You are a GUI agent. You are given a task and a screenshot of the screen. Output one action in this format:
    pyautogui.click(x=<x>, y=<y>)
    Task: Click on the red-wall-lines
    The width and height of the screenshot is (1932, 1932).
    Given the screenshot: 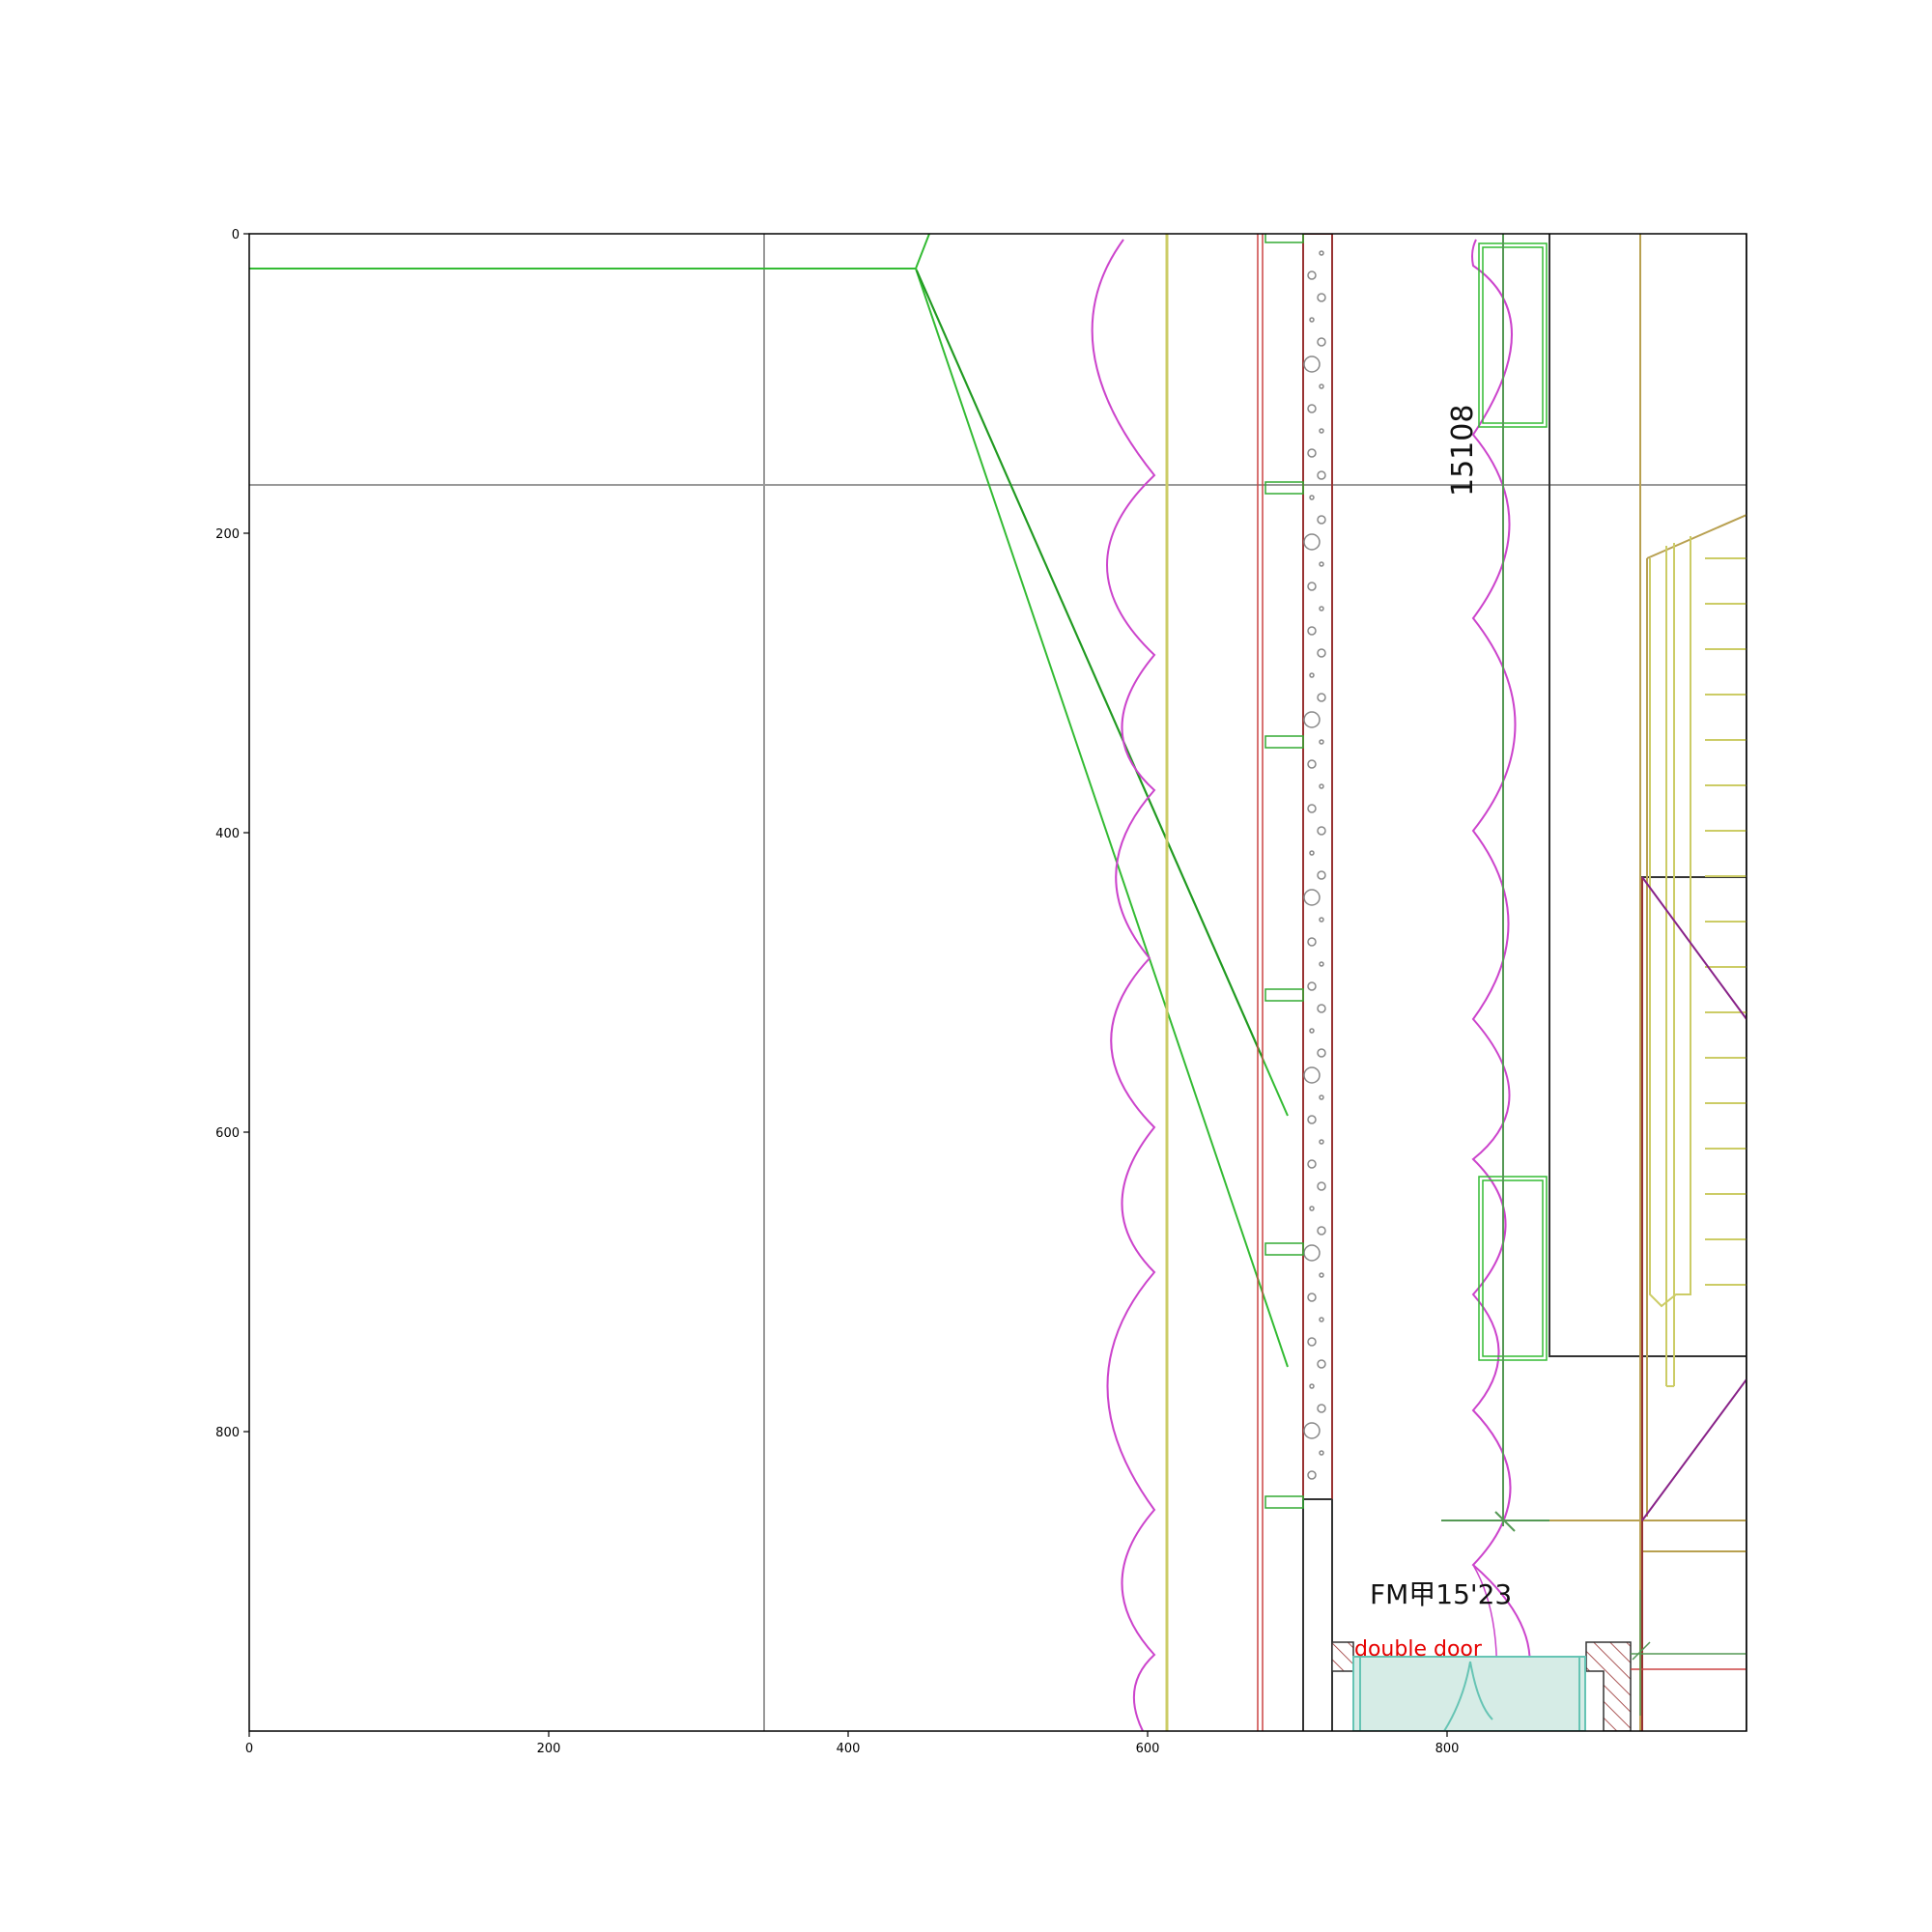 What is the action you would take?
    pyautogui.click(x=1260, y=982)
    